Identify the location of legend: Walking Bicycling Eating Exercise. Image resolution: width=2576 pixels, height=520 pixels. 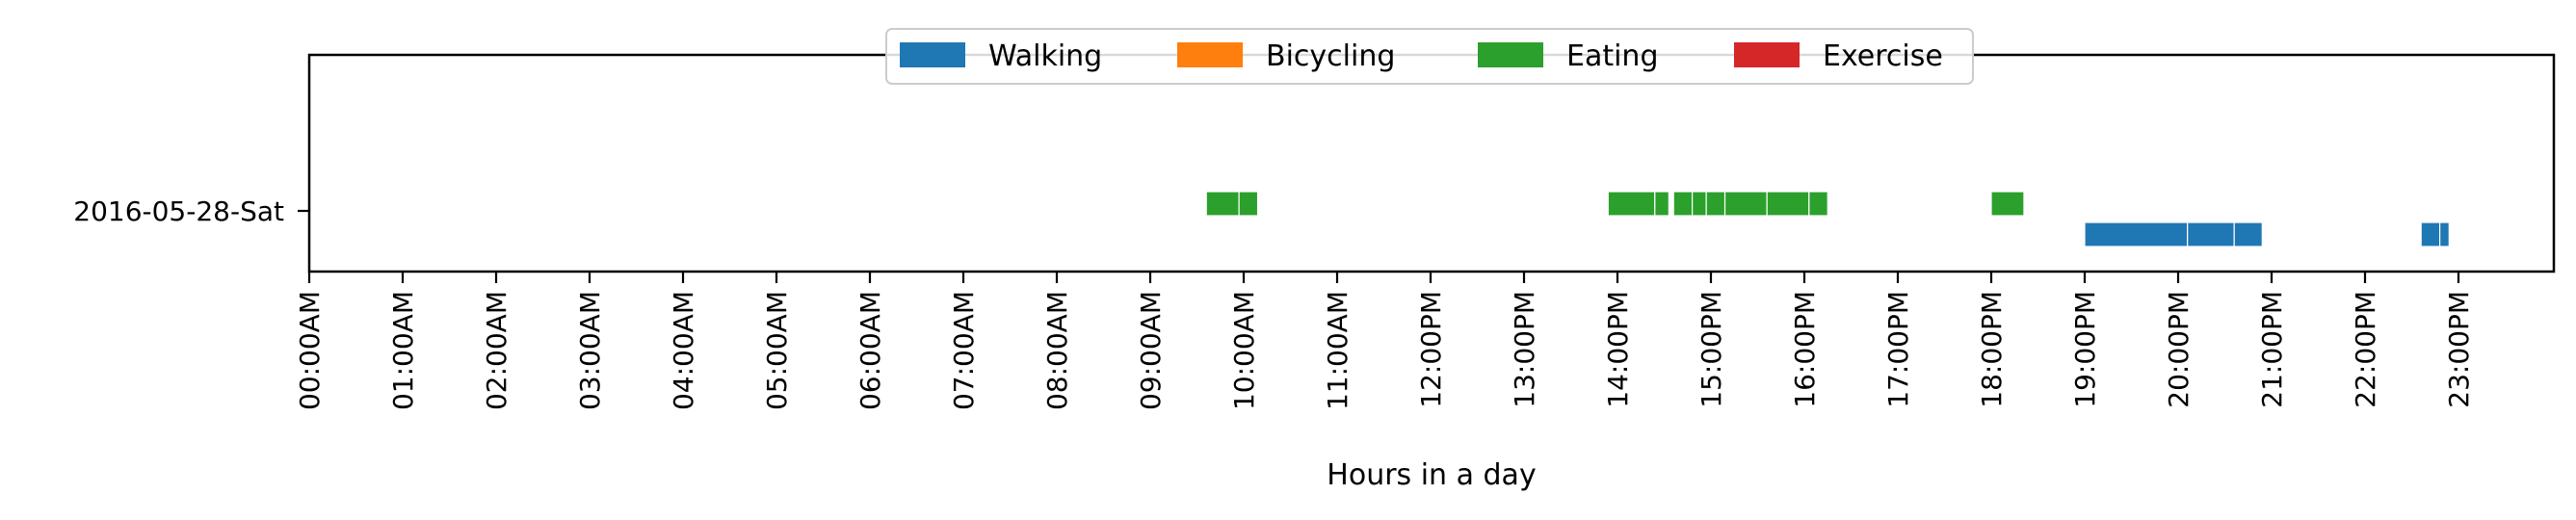
(1430, 56).